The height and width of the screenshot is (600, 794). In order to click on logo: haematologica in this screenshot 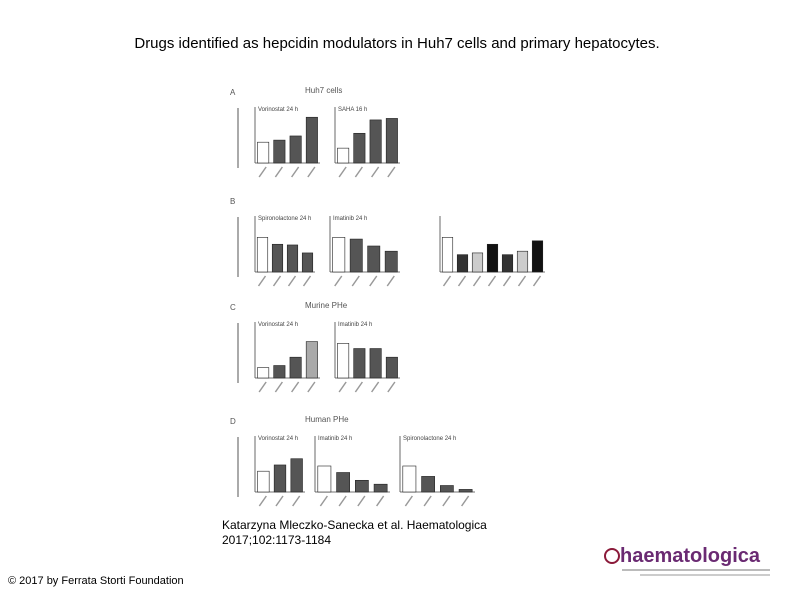, I will do `click(690, 556)`.